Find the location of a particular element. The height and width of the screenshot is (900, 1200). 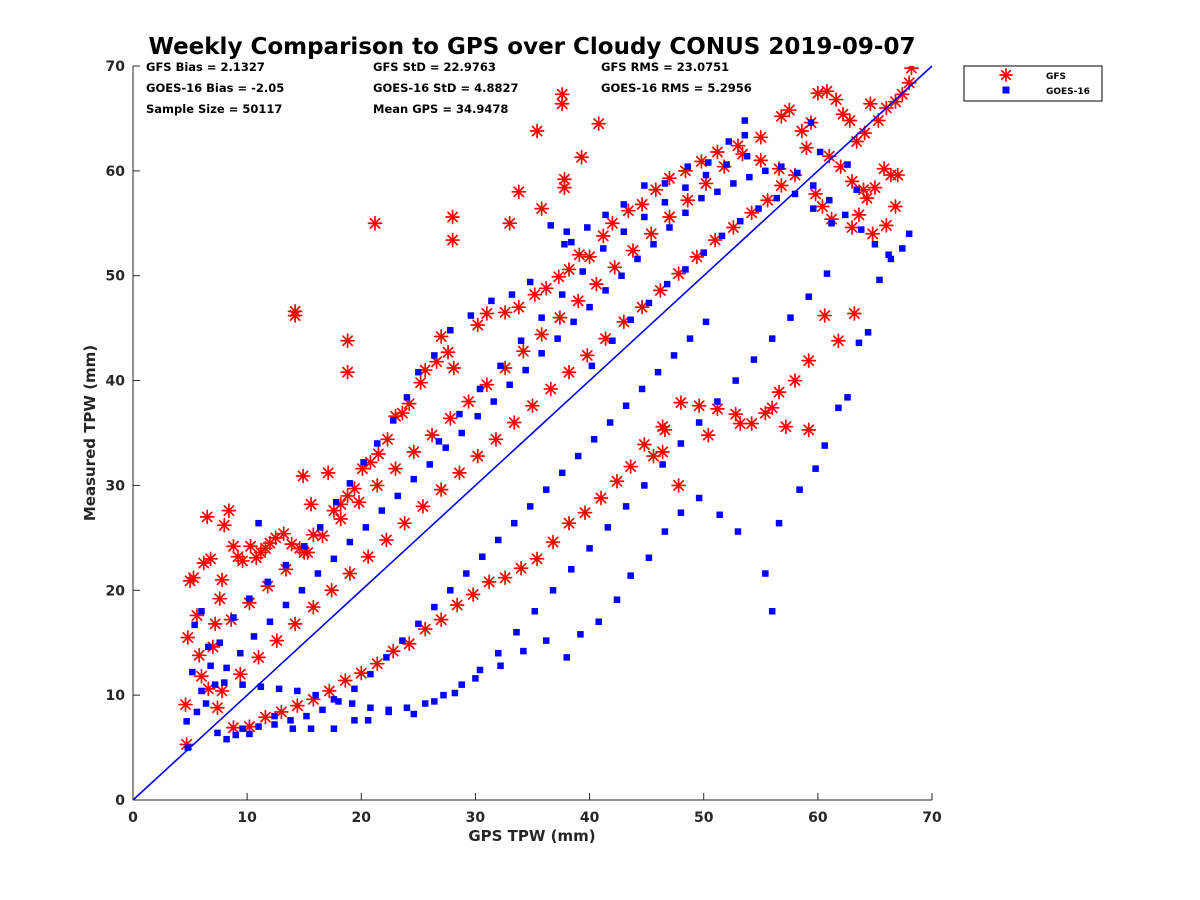

y-tick-label: 10 is located at coordinates (116, 696).